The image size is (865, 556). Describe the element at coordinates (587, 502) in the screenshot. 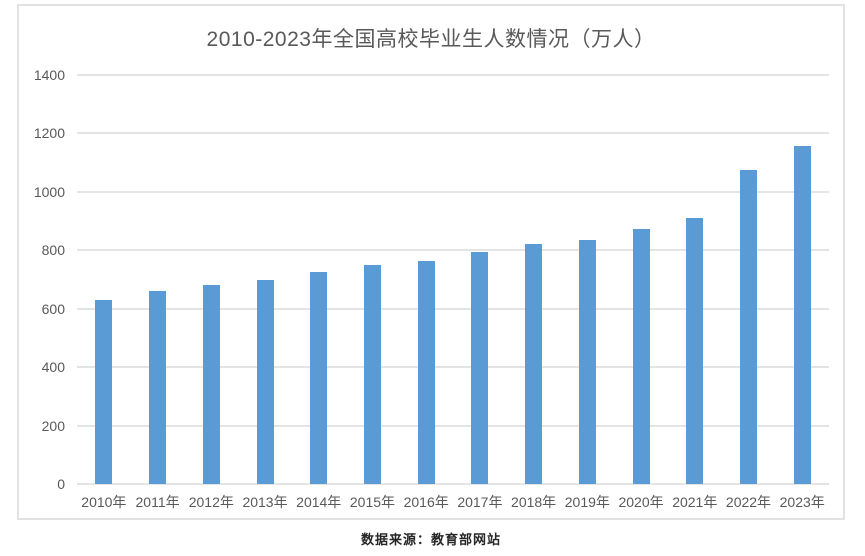

I see `x-tick-label: 2019年` at that location.